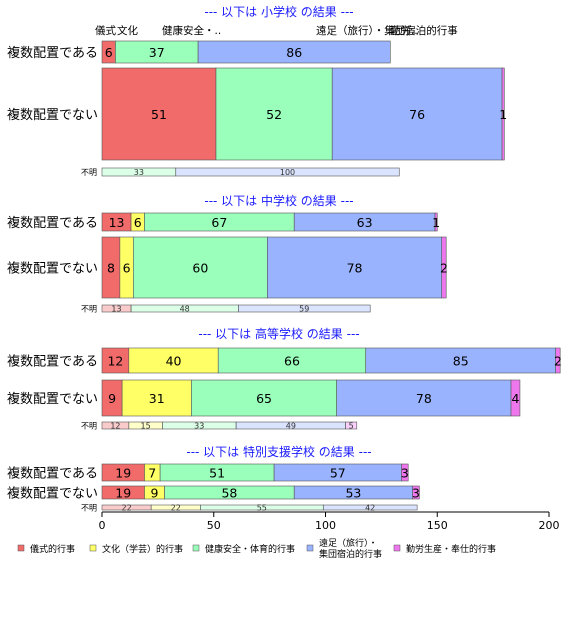  Describe the element at coordinates (157, 398) in the screenshot. I see `data-label: 31` at that location.